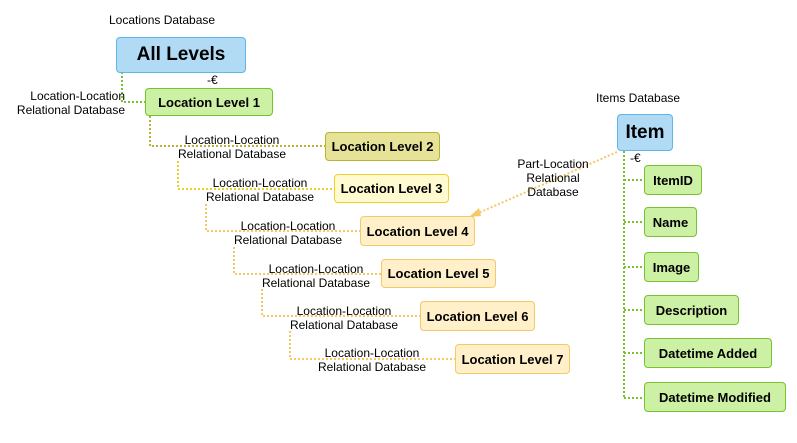 This screenshot has width=797, height=443. I want to click on field-description: Description, so click(691, 310).